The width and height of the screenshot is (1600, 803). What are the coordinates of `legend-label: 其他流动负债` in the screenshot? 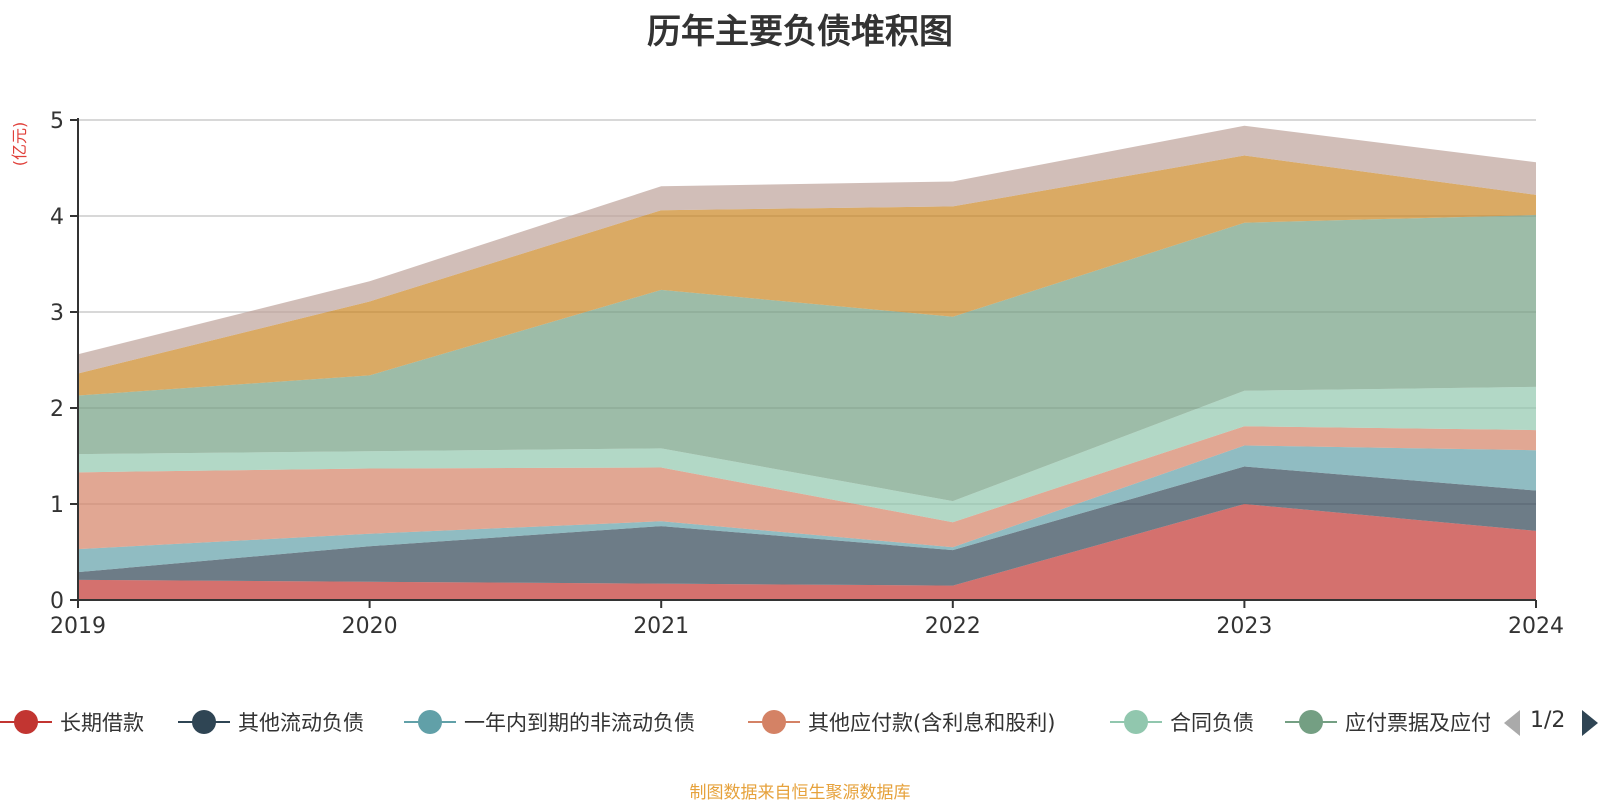 It's located at (301, 723).